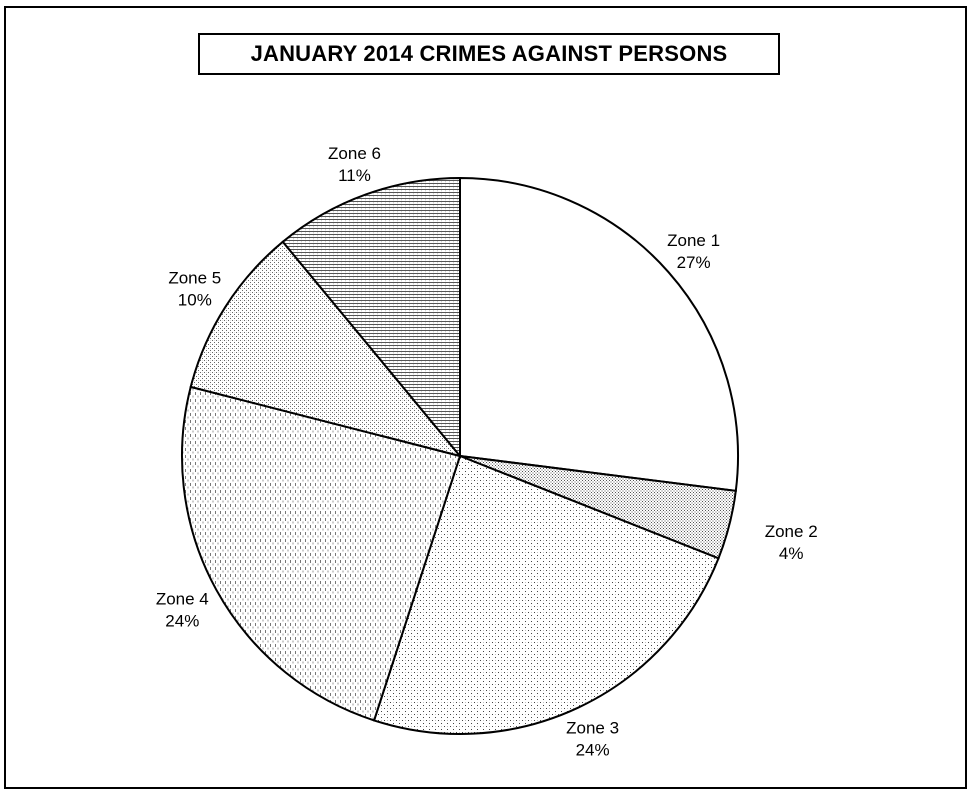 Image resolution: width=973 pixels, height=797 pixels. Describe the element at coordinates (694, 262) in the screenshot. I see `slice-label-value: 27%` at that location.